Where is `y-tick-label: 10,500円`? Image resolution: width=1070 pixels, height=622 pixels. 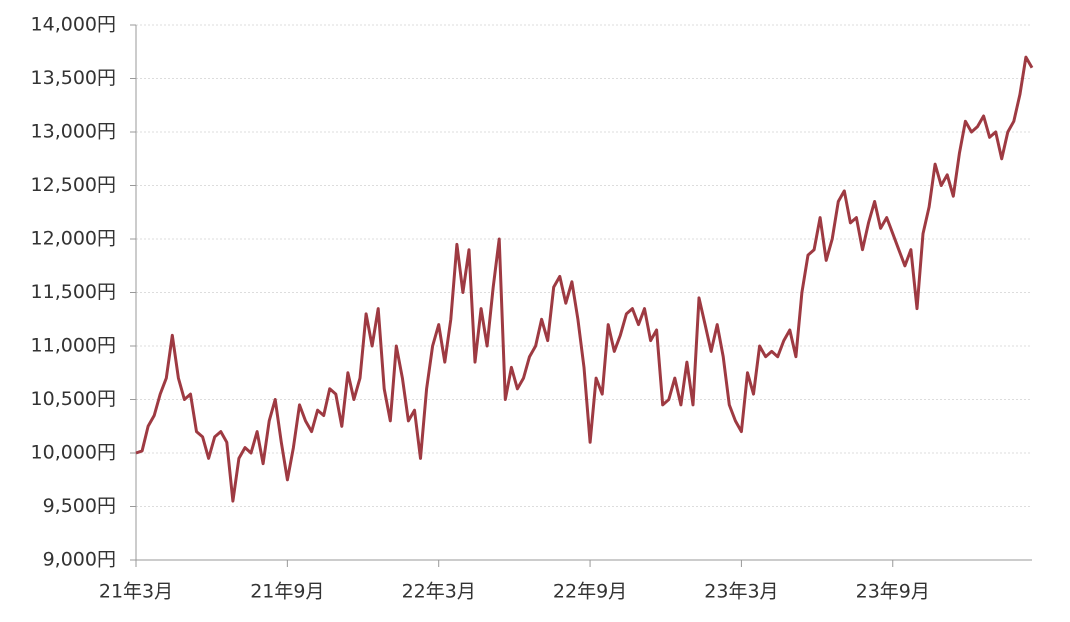
y-tick-label: 10,500円 is located at coordinates (73, 399).